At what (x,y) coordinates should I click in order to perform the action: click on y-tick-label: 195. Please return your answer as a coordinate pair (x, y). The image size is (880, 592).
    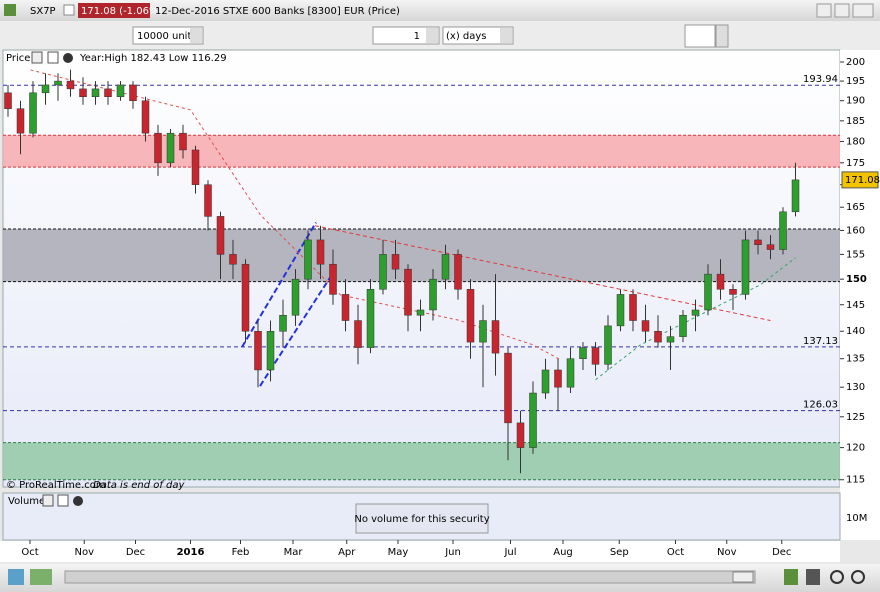
    Looking at the image, I should click on (855, 81).